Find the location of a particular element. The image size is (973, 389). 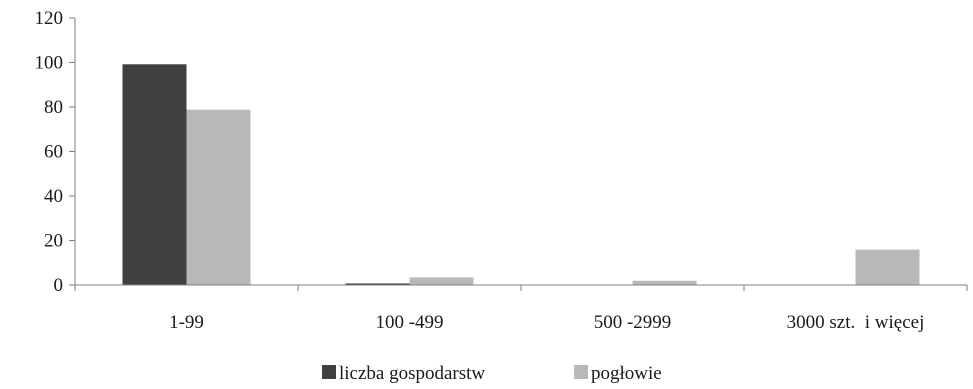

legend-label: liczba gospodarstw is located at coordinates (412, 373).